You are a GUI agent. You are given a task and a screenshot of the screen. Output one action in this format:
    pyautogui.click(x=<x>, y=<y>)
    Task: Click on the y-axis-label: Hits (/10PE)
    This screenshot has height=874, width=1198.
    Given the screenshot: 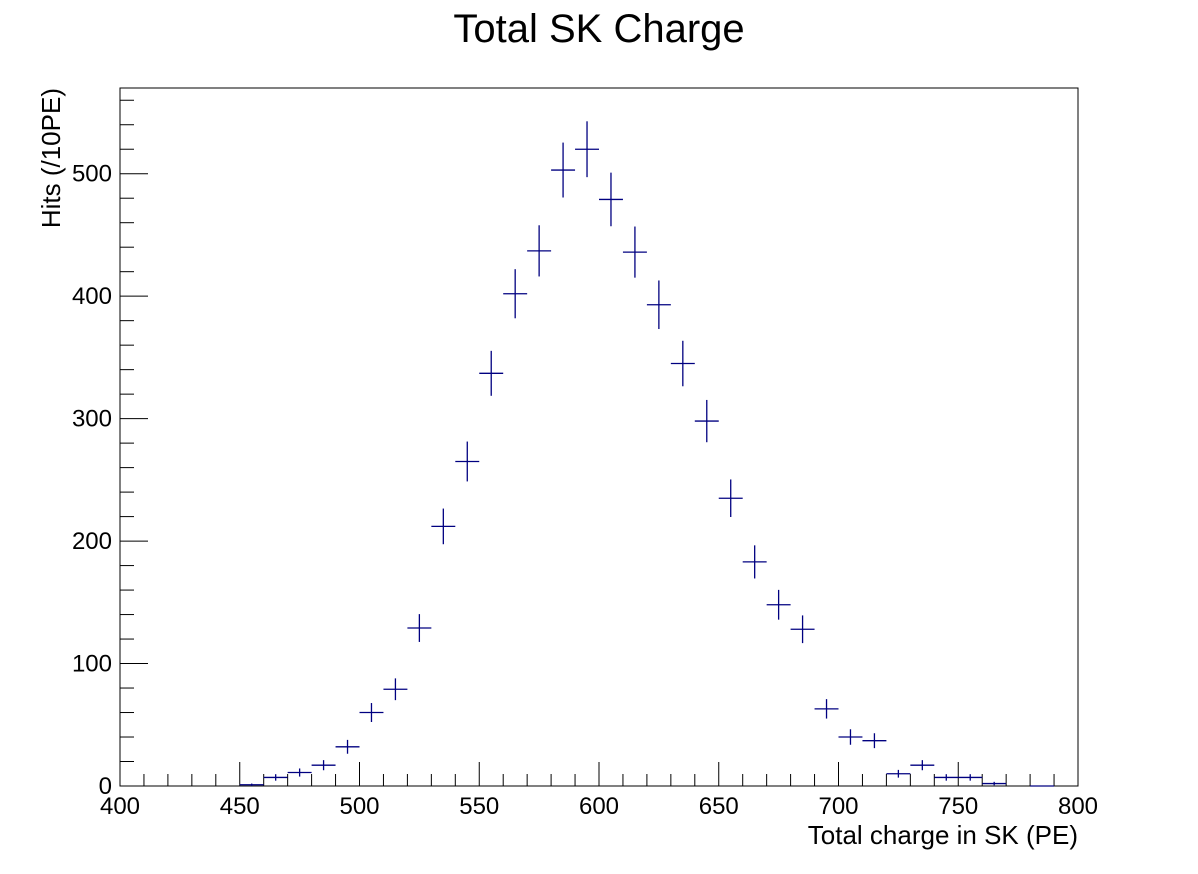 What is the action you would take?
    pyautogui.click(x=51, y=158)
    